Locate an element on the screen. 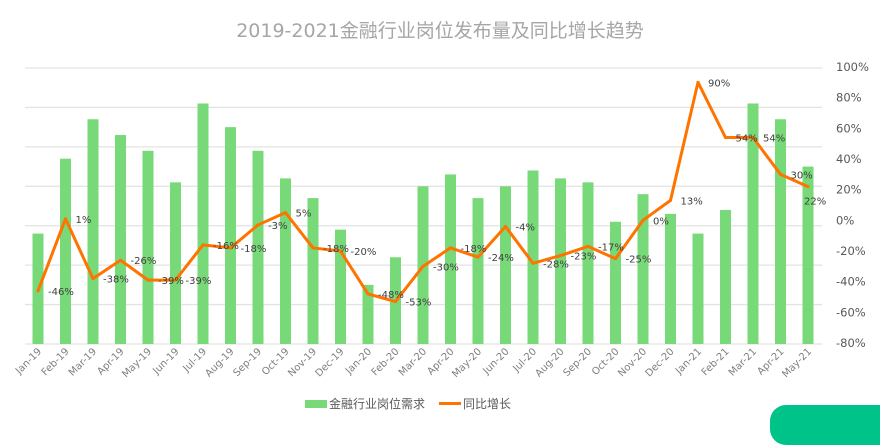 The height and width of the screenshot is (445, 880). right-axis-tick: -40% is located at coordinates (851, 282).